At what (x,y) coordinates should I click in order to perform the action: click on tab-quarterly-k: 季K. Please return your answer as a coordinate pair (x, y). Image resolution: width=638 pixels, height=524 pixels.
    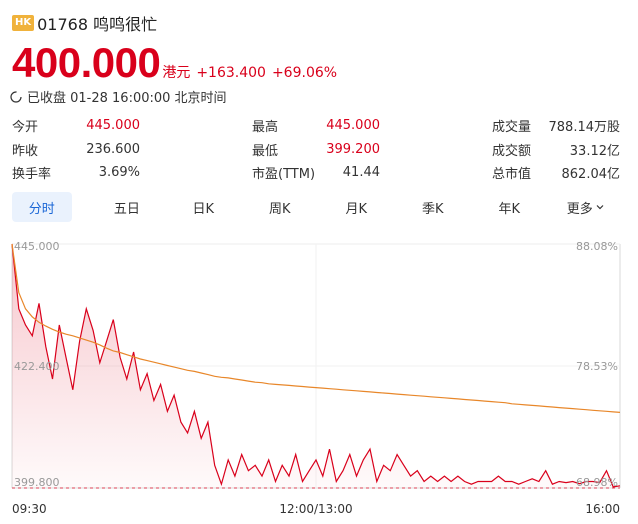
    Looking at the image, I should click on (433, 207).